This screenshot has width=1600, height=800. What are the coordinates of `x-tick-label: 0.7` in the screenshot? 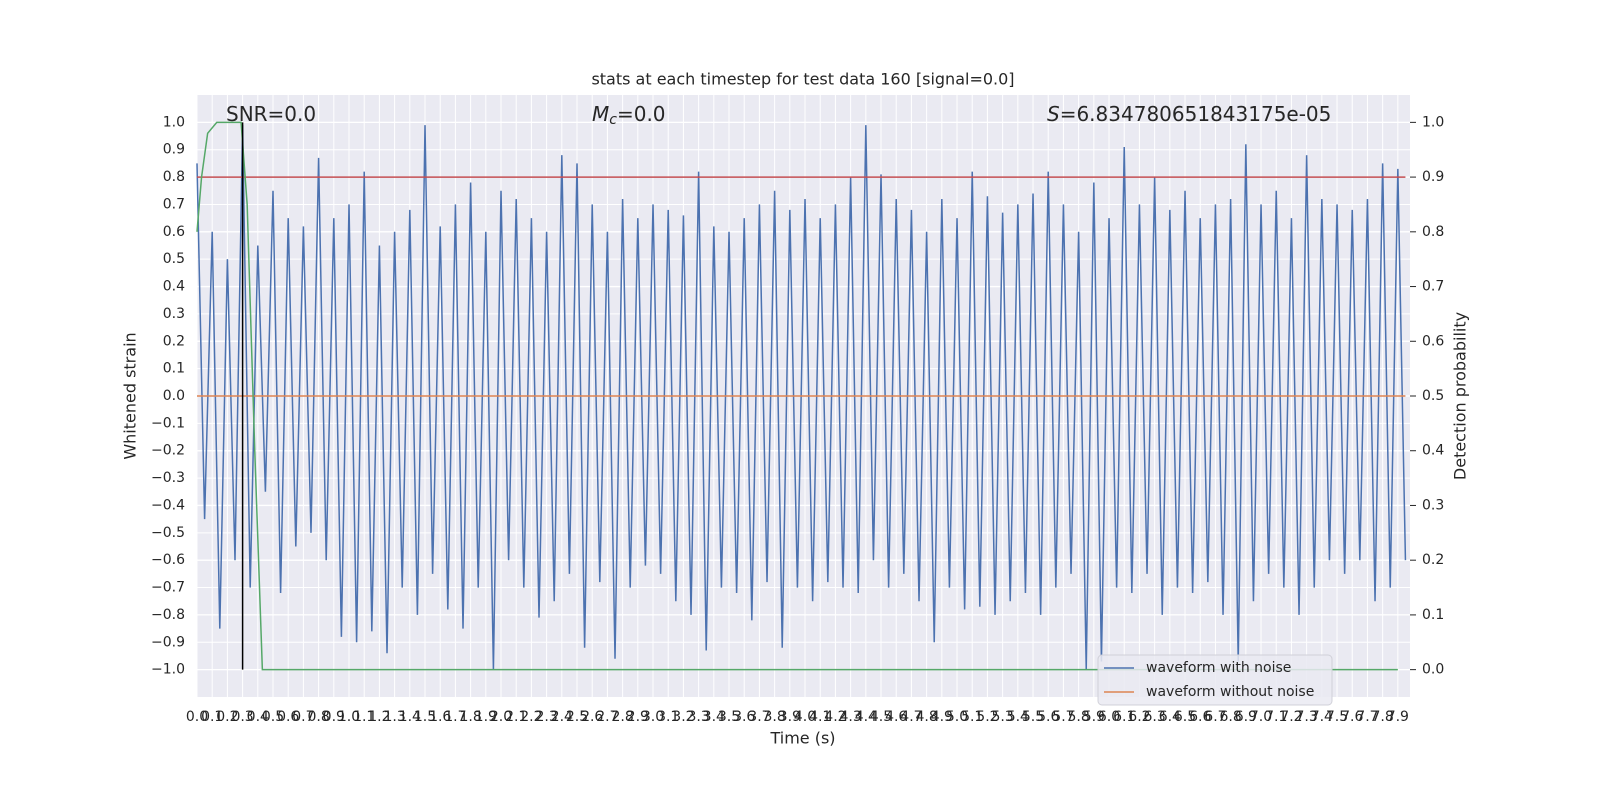 It's located at (303, 717).